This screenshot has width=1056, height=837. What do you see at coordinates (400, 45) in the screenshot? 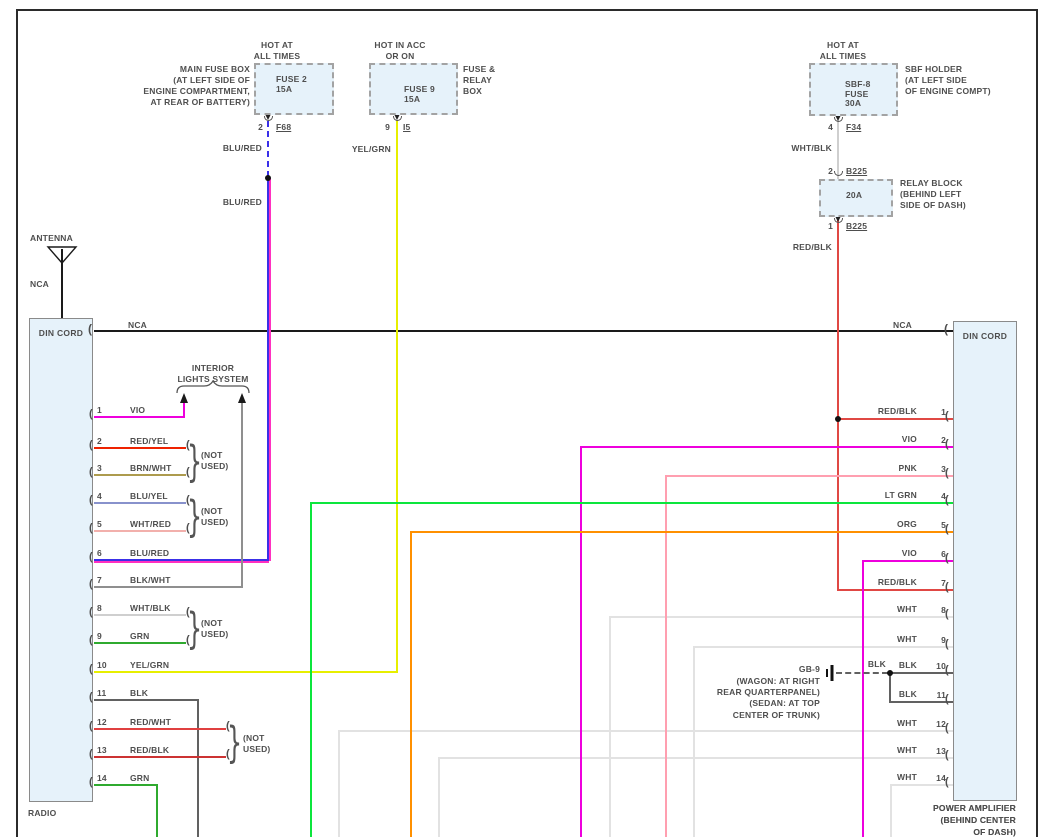
I see `text-label: HOT IN ACC` at bounding box center [400, 45].